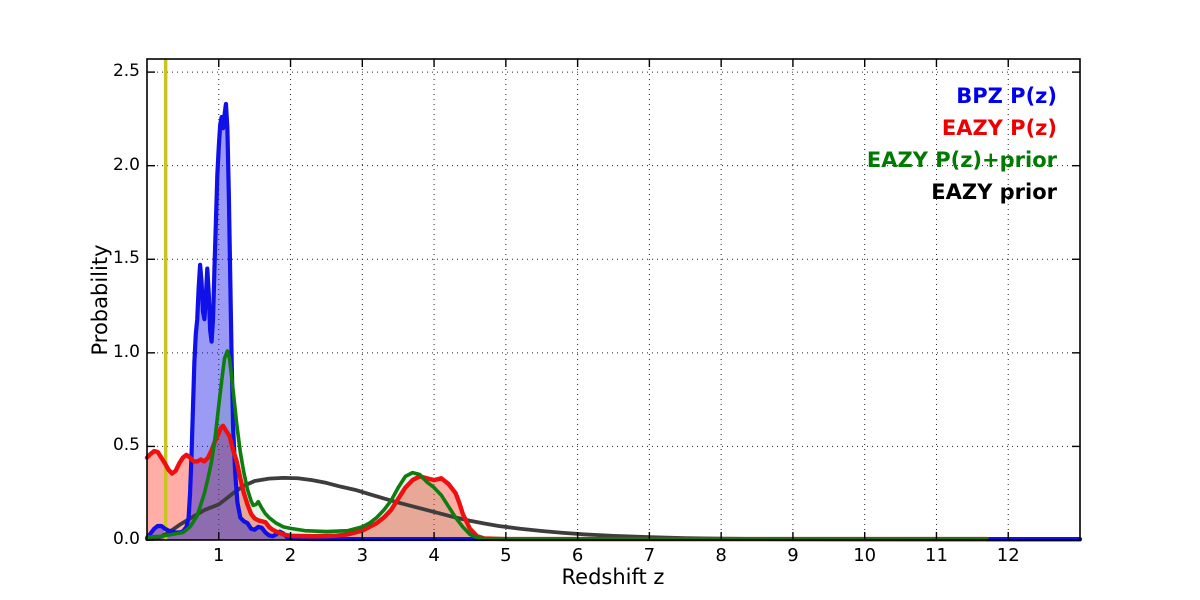 This screenshot has height=600, width=1200. What do you see at coordinates (126, 445) in the screenshot?
I see `y-tick-label: 0.5` at bounding box center [126, 445].